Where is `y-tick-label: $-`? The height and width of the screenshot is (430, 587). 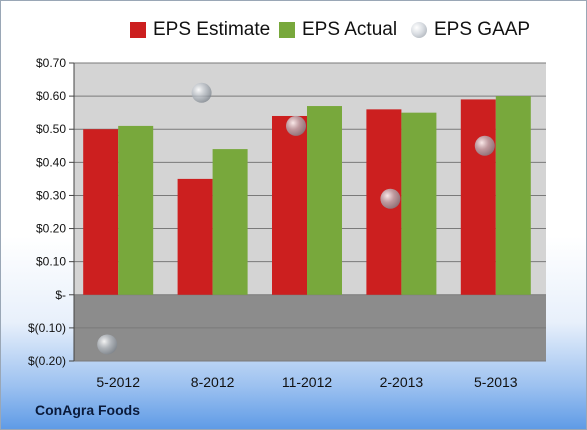
y-tick-label: $- is located at coordinates (60, 295).